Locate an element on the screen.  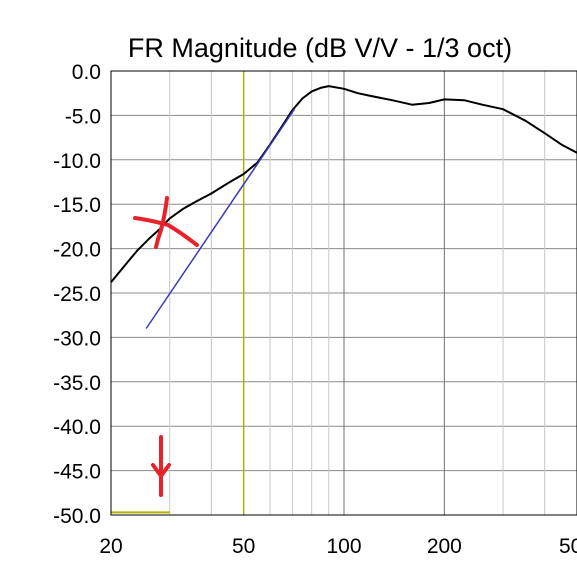
chart-title: FR Magnitude (dB V/V - 1/3 oct) is located at coordinates (320, 48).